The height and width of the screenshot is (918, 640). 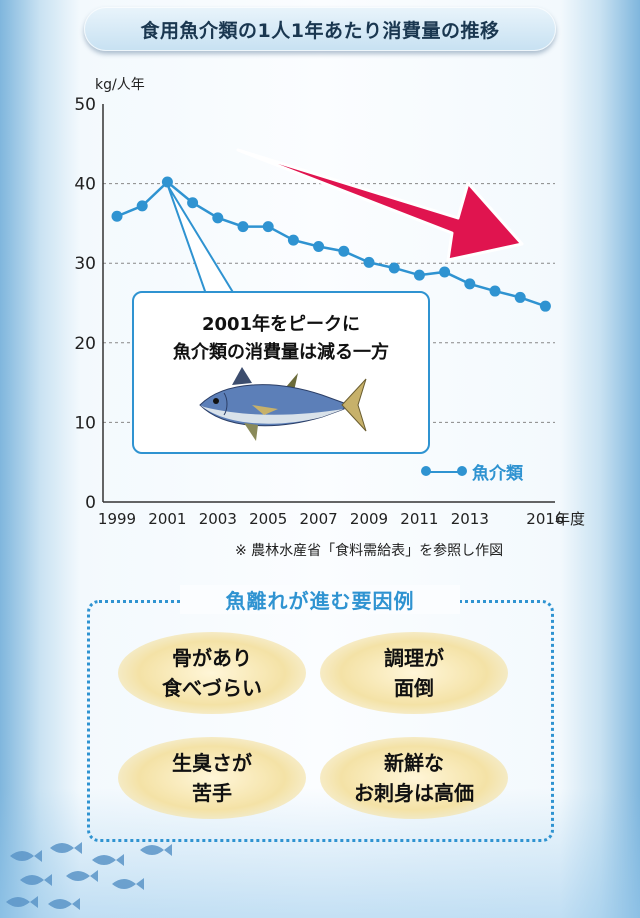 What do you see at coordinates (414, 658) in the screenshot?
I see `reason-line: 調理が` at bounding box center [414, 658].